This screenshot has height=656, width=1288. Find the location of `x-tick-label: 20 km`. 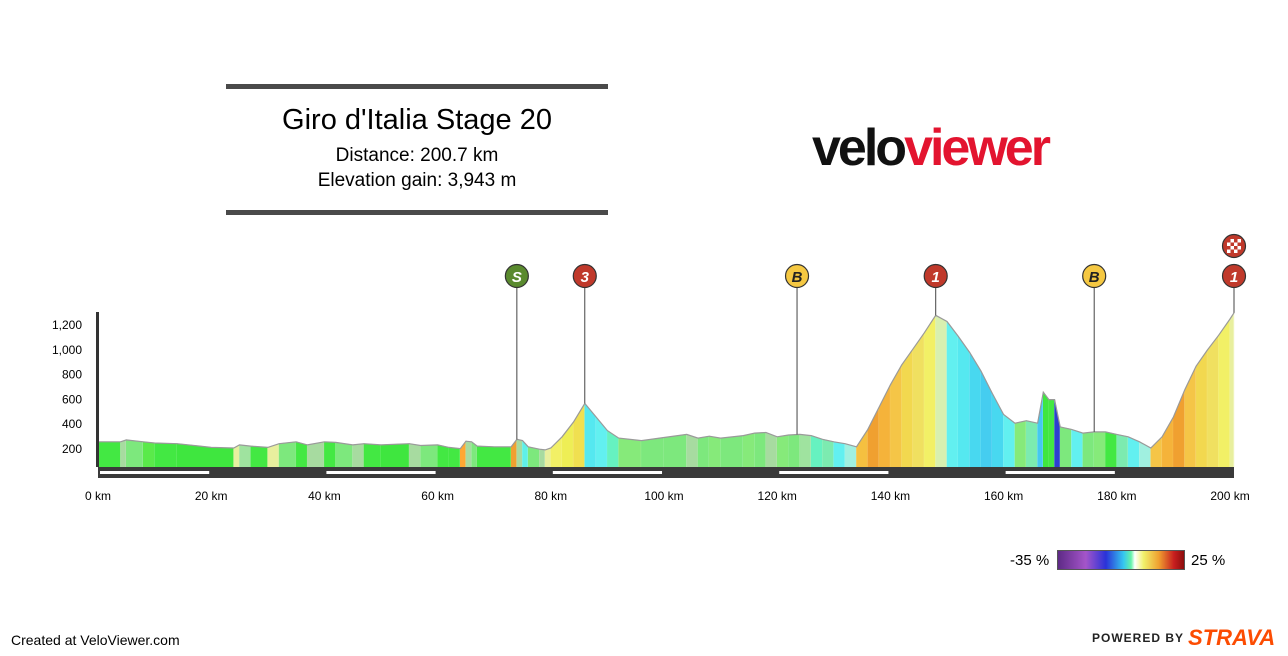

x-tick-label: 20 km is located at coordinates (211, 496).